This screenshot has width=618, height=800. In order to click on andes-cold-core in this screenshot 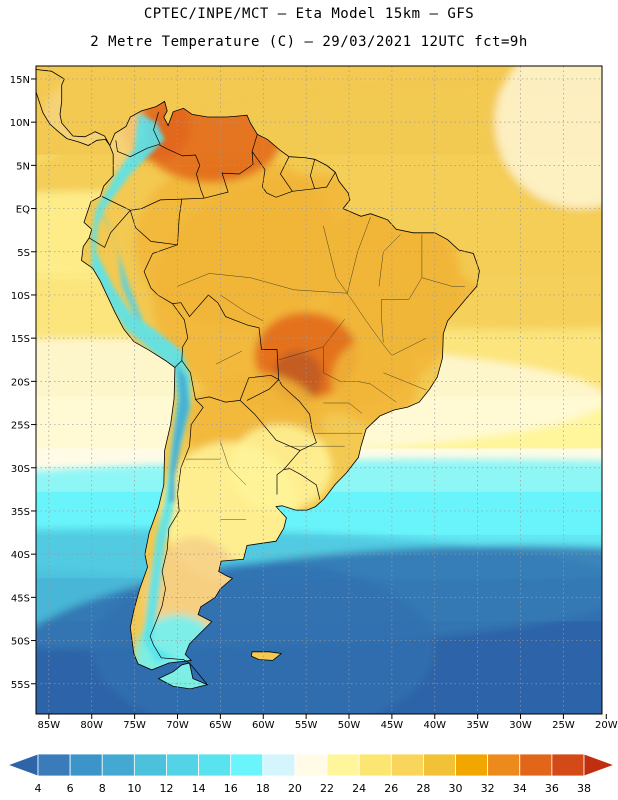, I will do `click(179, 431)`.